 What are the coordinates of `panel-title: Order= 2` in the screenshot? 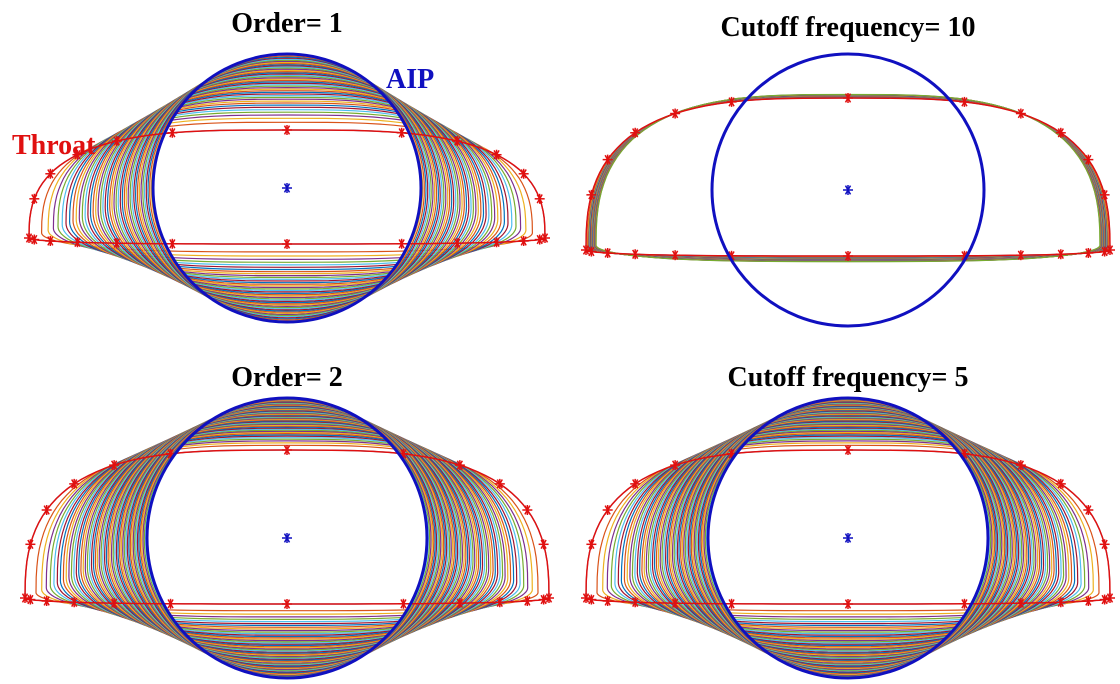 It's located at (287, 377).